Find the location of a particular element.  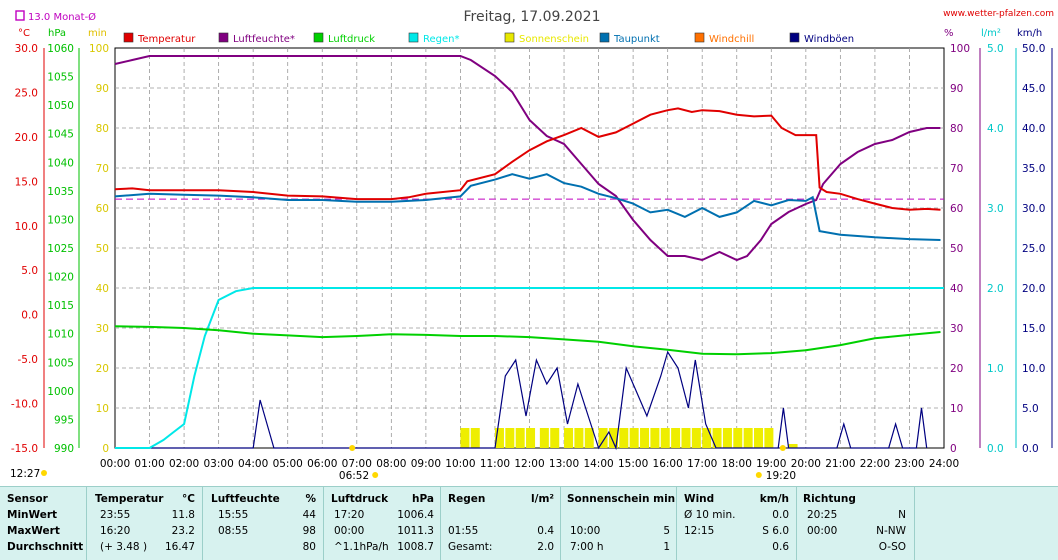

pressure-axis-tick-label: 1010 is located at coordinates (60, 335).